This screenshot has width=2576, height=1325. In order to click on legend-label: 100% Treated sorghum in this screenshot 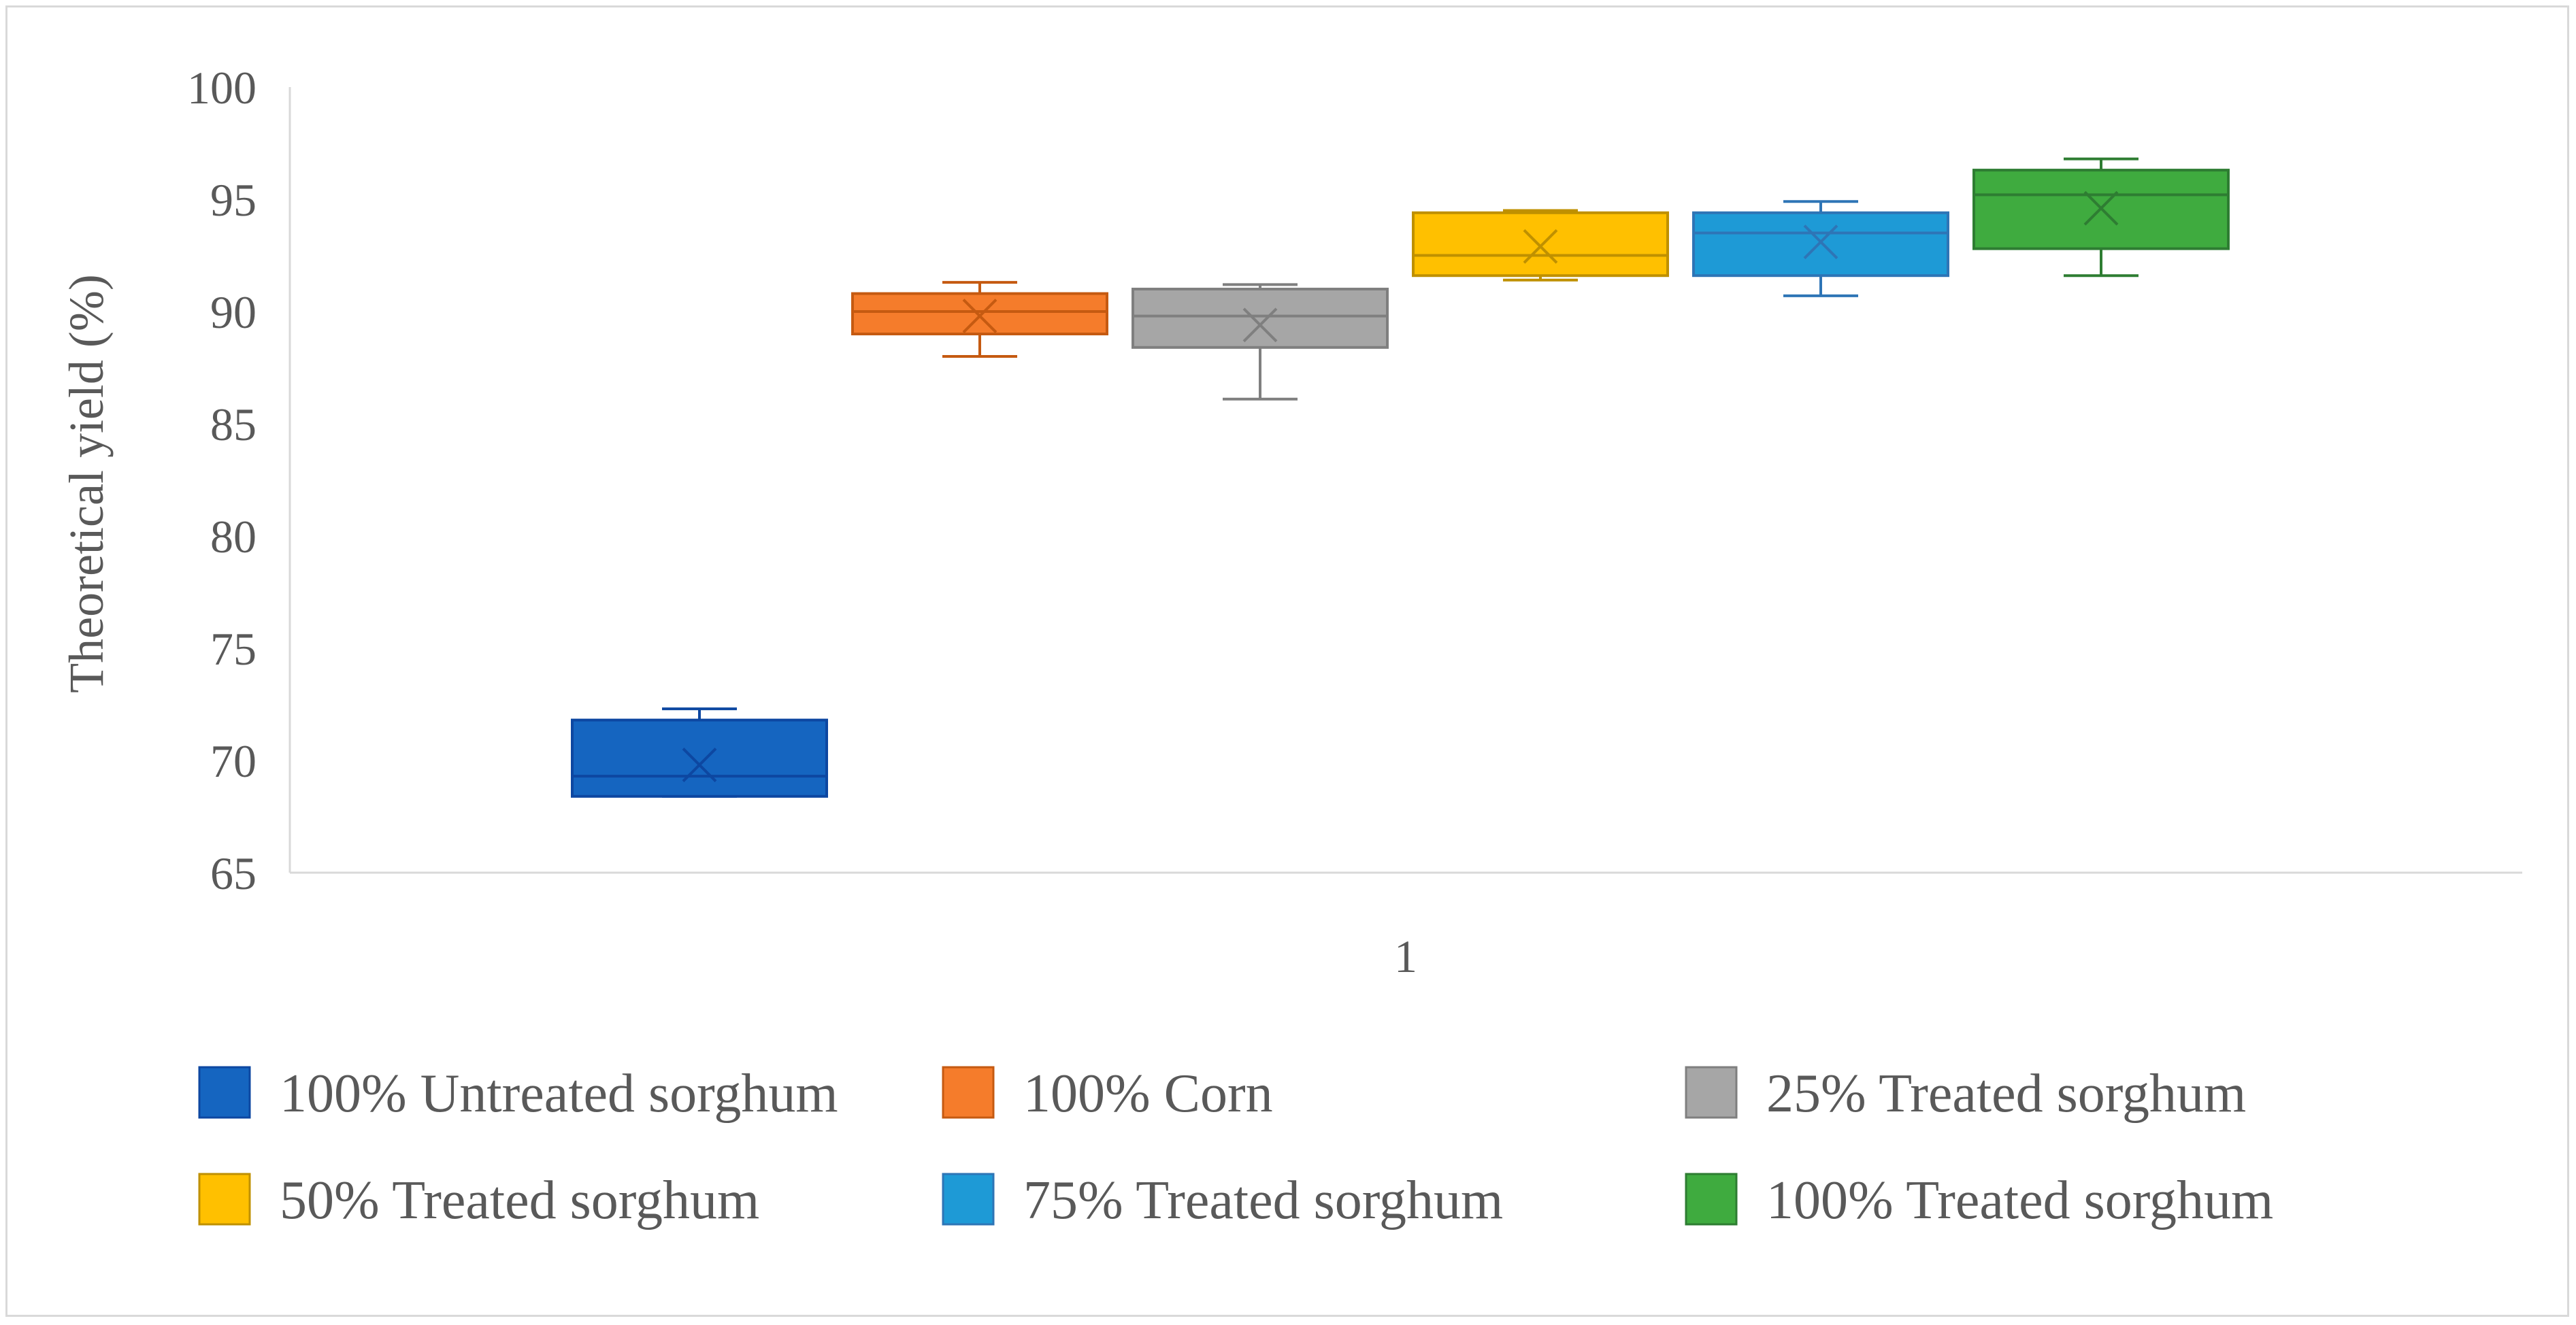, I will do `click(2020, 1200)`.